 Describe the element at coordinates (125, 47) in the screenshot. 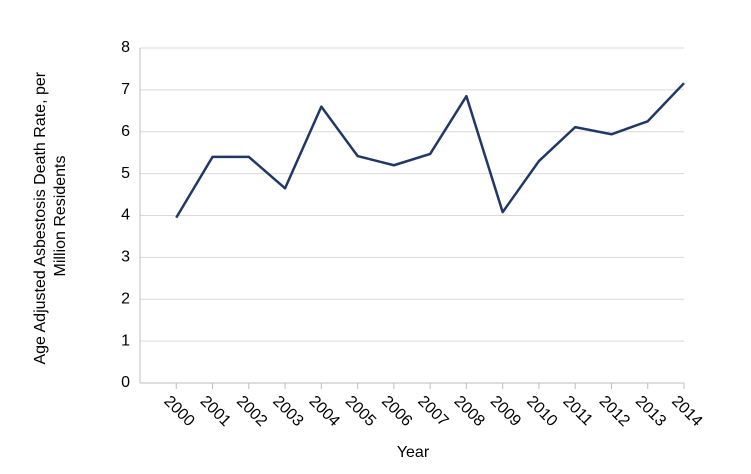

I see `y-tick-label: 8` at that location.